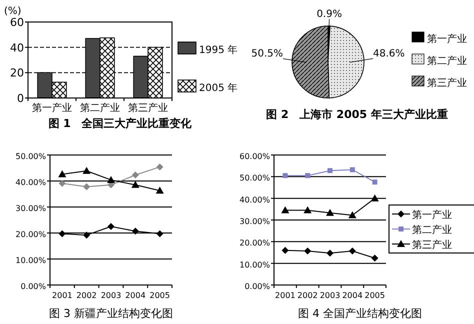 The image size is (474, 324). What do you see at coordinates (13, 11) in the screenshot?
I see `y-axis-title: (%)` at bounding box center [13, 11].